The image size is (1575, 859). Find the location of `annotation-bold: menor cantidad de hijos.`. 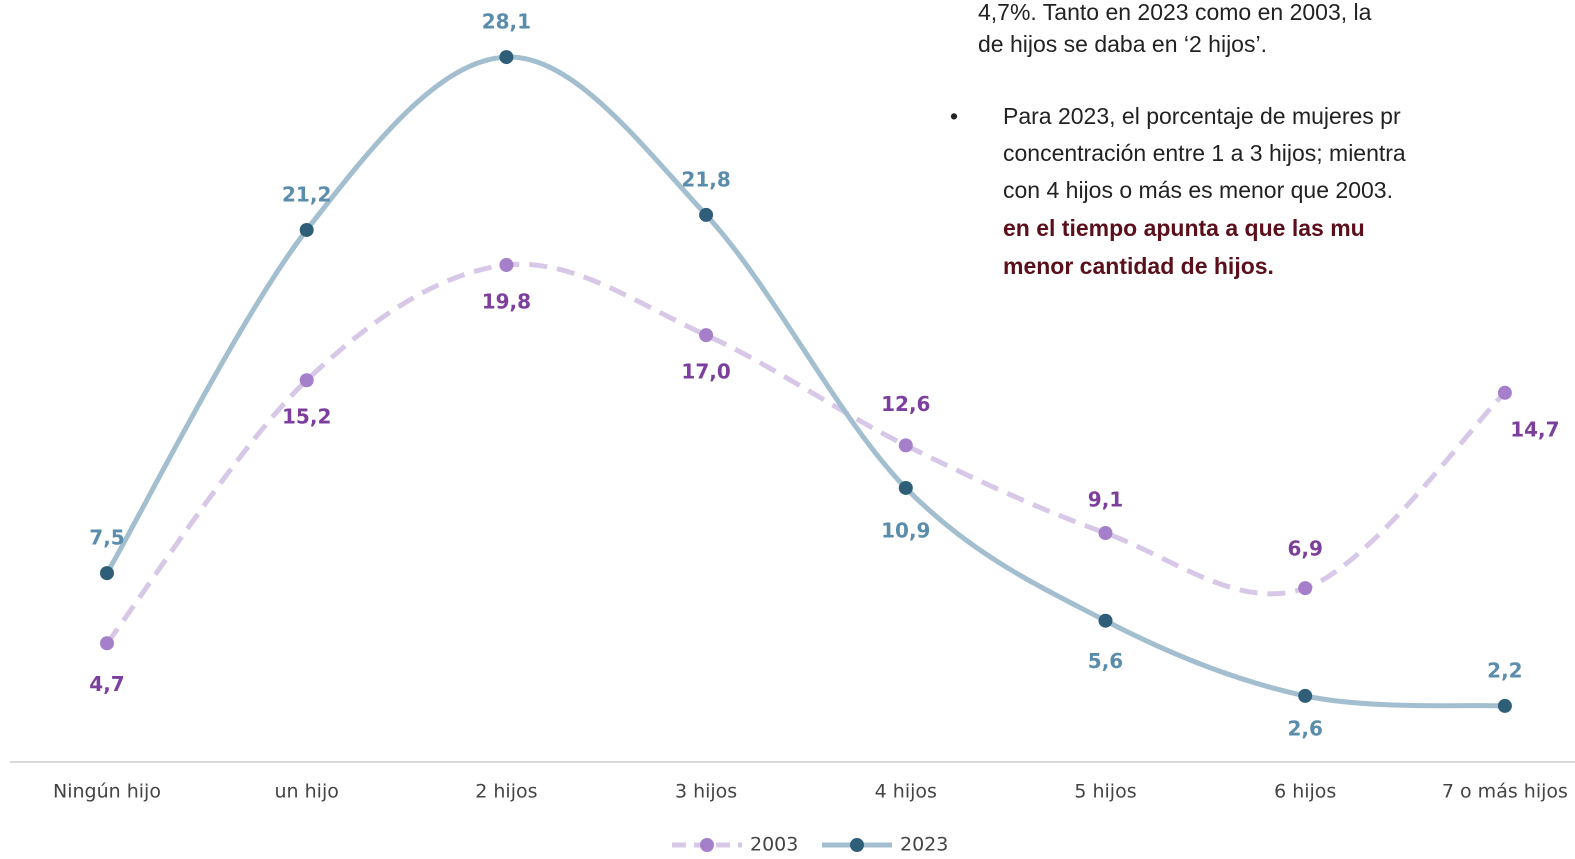

annotation-bold: menor cantidad de hijos. is located at coordinates (1138, 266).